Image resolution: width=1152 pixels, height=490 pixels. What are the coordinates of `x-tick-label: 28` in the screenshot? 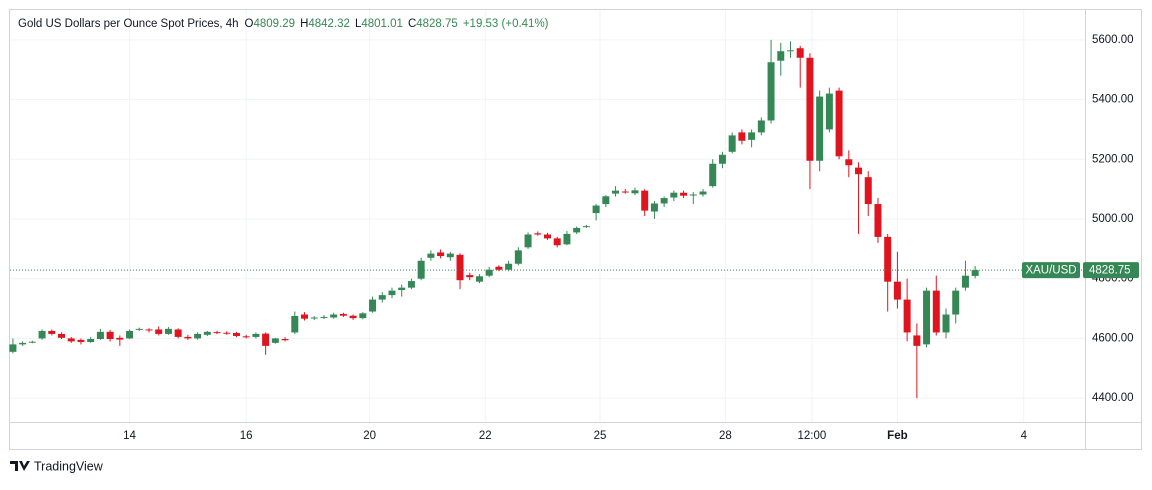 It's located at (725, 436).